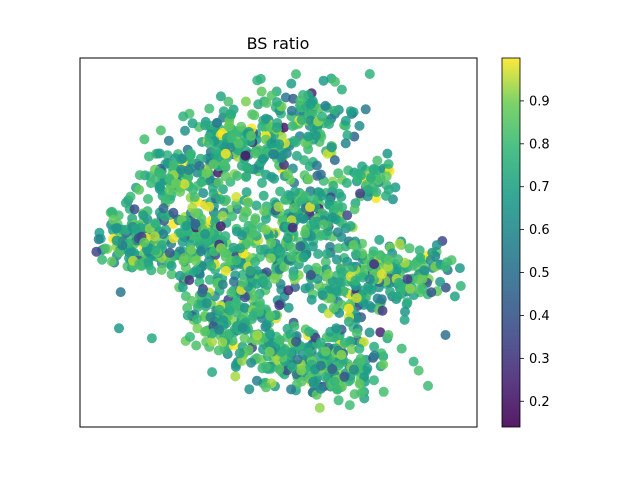  I want to click on colorbar-tick-label: 0.6, so click(539, 230).